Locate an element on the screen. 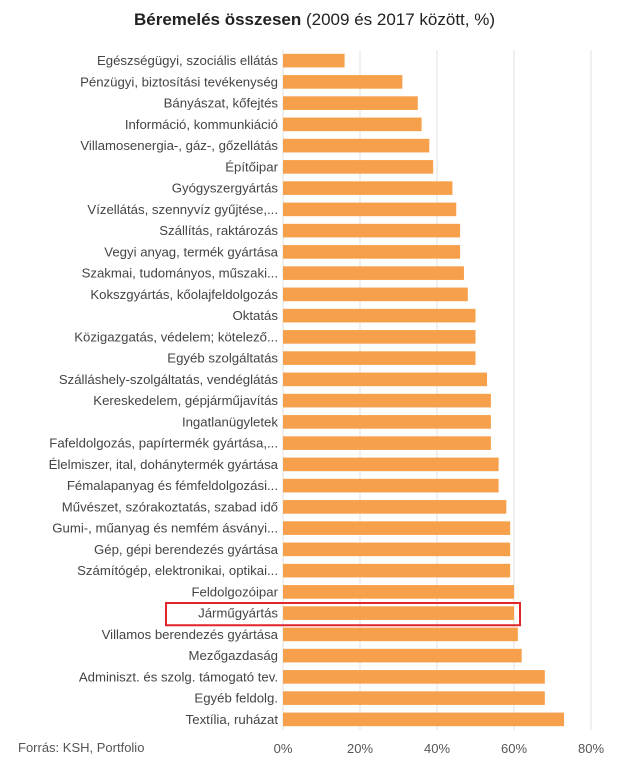 Image resolution: width=629 pixels, height=767 pixels. chart-title-subtitle: (2009 és 2017 között, %) is located at coordinates (398, 19).